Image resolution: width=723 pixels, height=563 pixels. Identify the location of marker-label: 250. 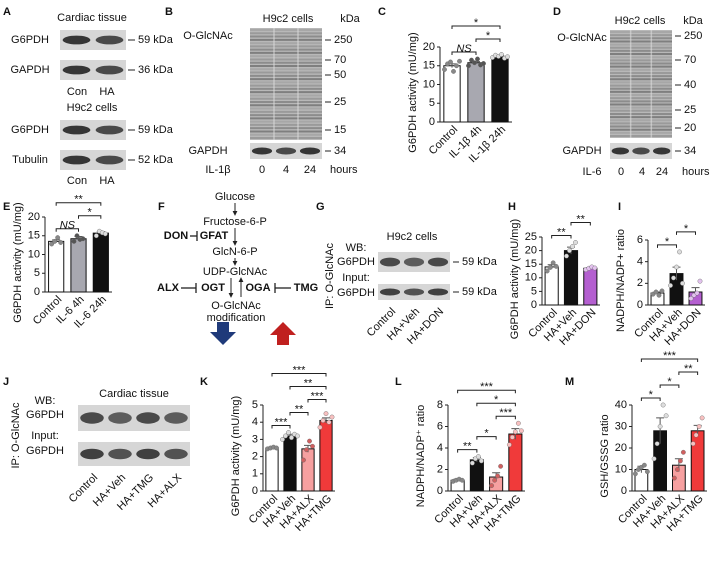
(343, 40).